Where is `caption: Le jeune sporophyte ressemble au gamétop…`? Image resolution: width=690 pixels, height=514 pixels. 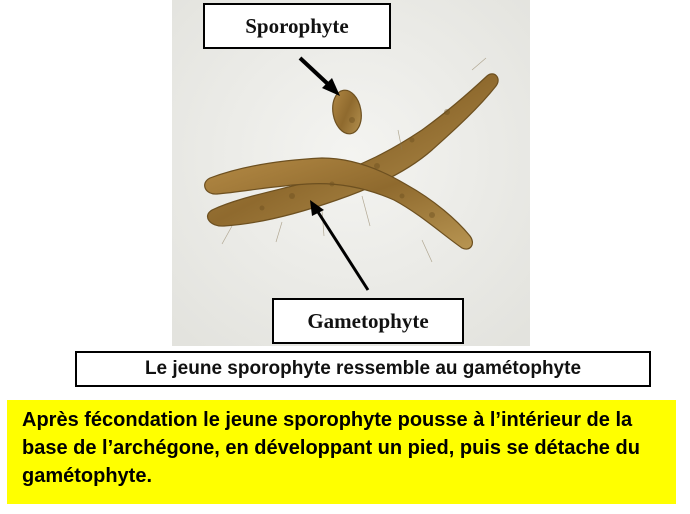 caption: Le jeune sporophyte ressemble au gamétop… is located at coordinates (363, 369).